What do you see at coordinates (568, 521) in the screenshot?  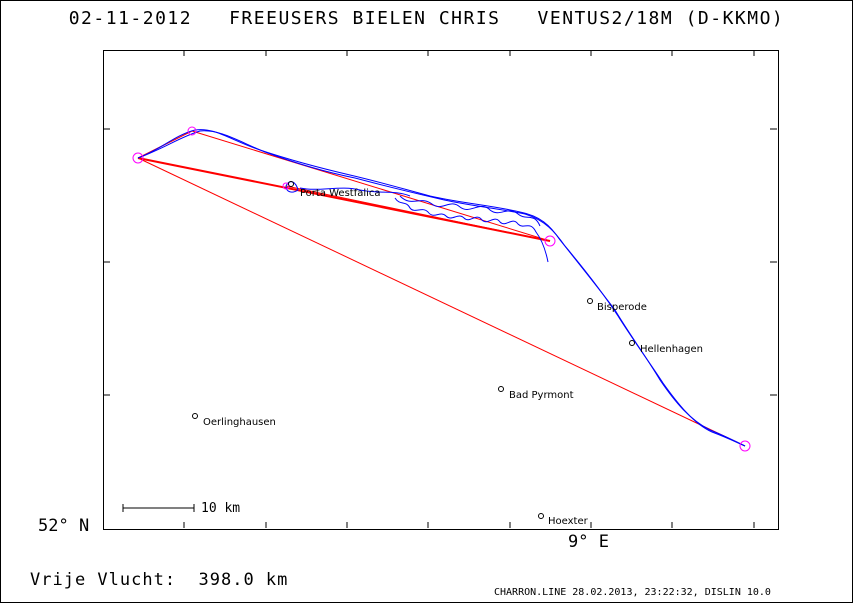 I see `place-label: Hoexter` at bounding box center [568, 521].